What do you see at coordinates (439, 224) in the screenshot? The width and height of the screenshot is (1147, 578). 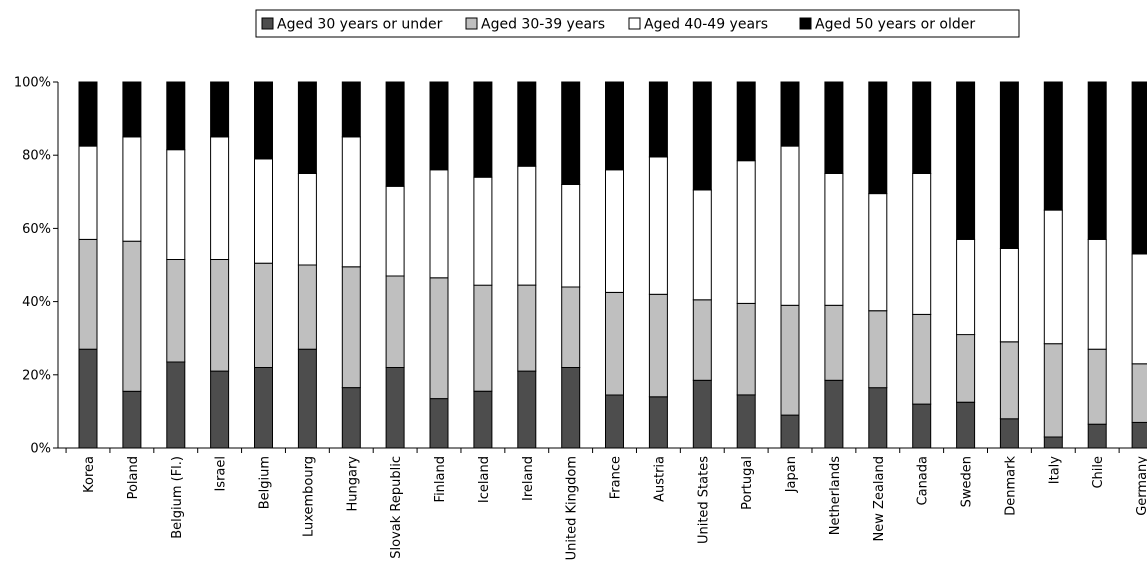 I see `bar-3-finland` at bounding box center [439, 224].